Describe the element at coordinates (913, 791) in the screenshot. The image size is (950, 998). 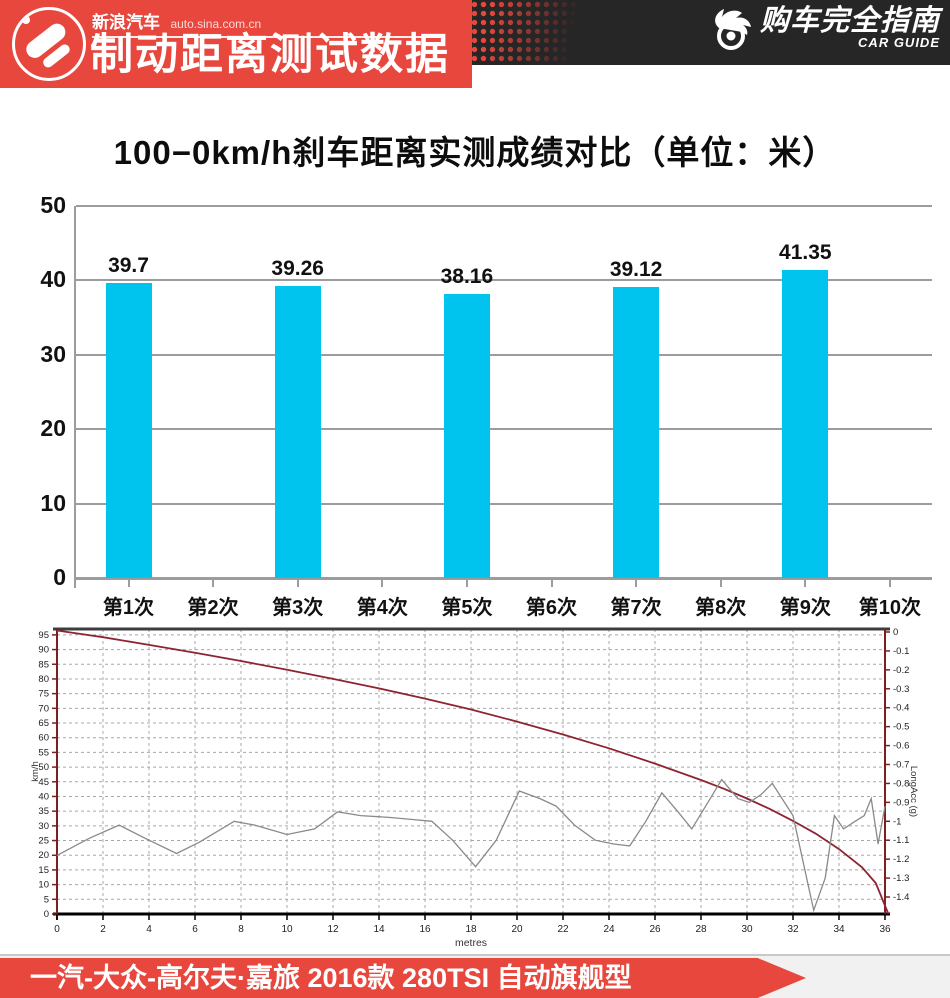
I see `right-axis-title: LongAcc (g)` at that location.